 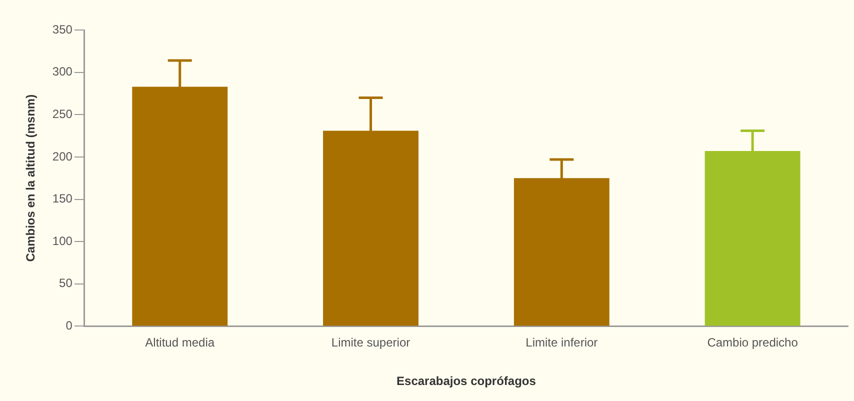 I want to click on y-tick-label: 200, so click(x=62, y=156).